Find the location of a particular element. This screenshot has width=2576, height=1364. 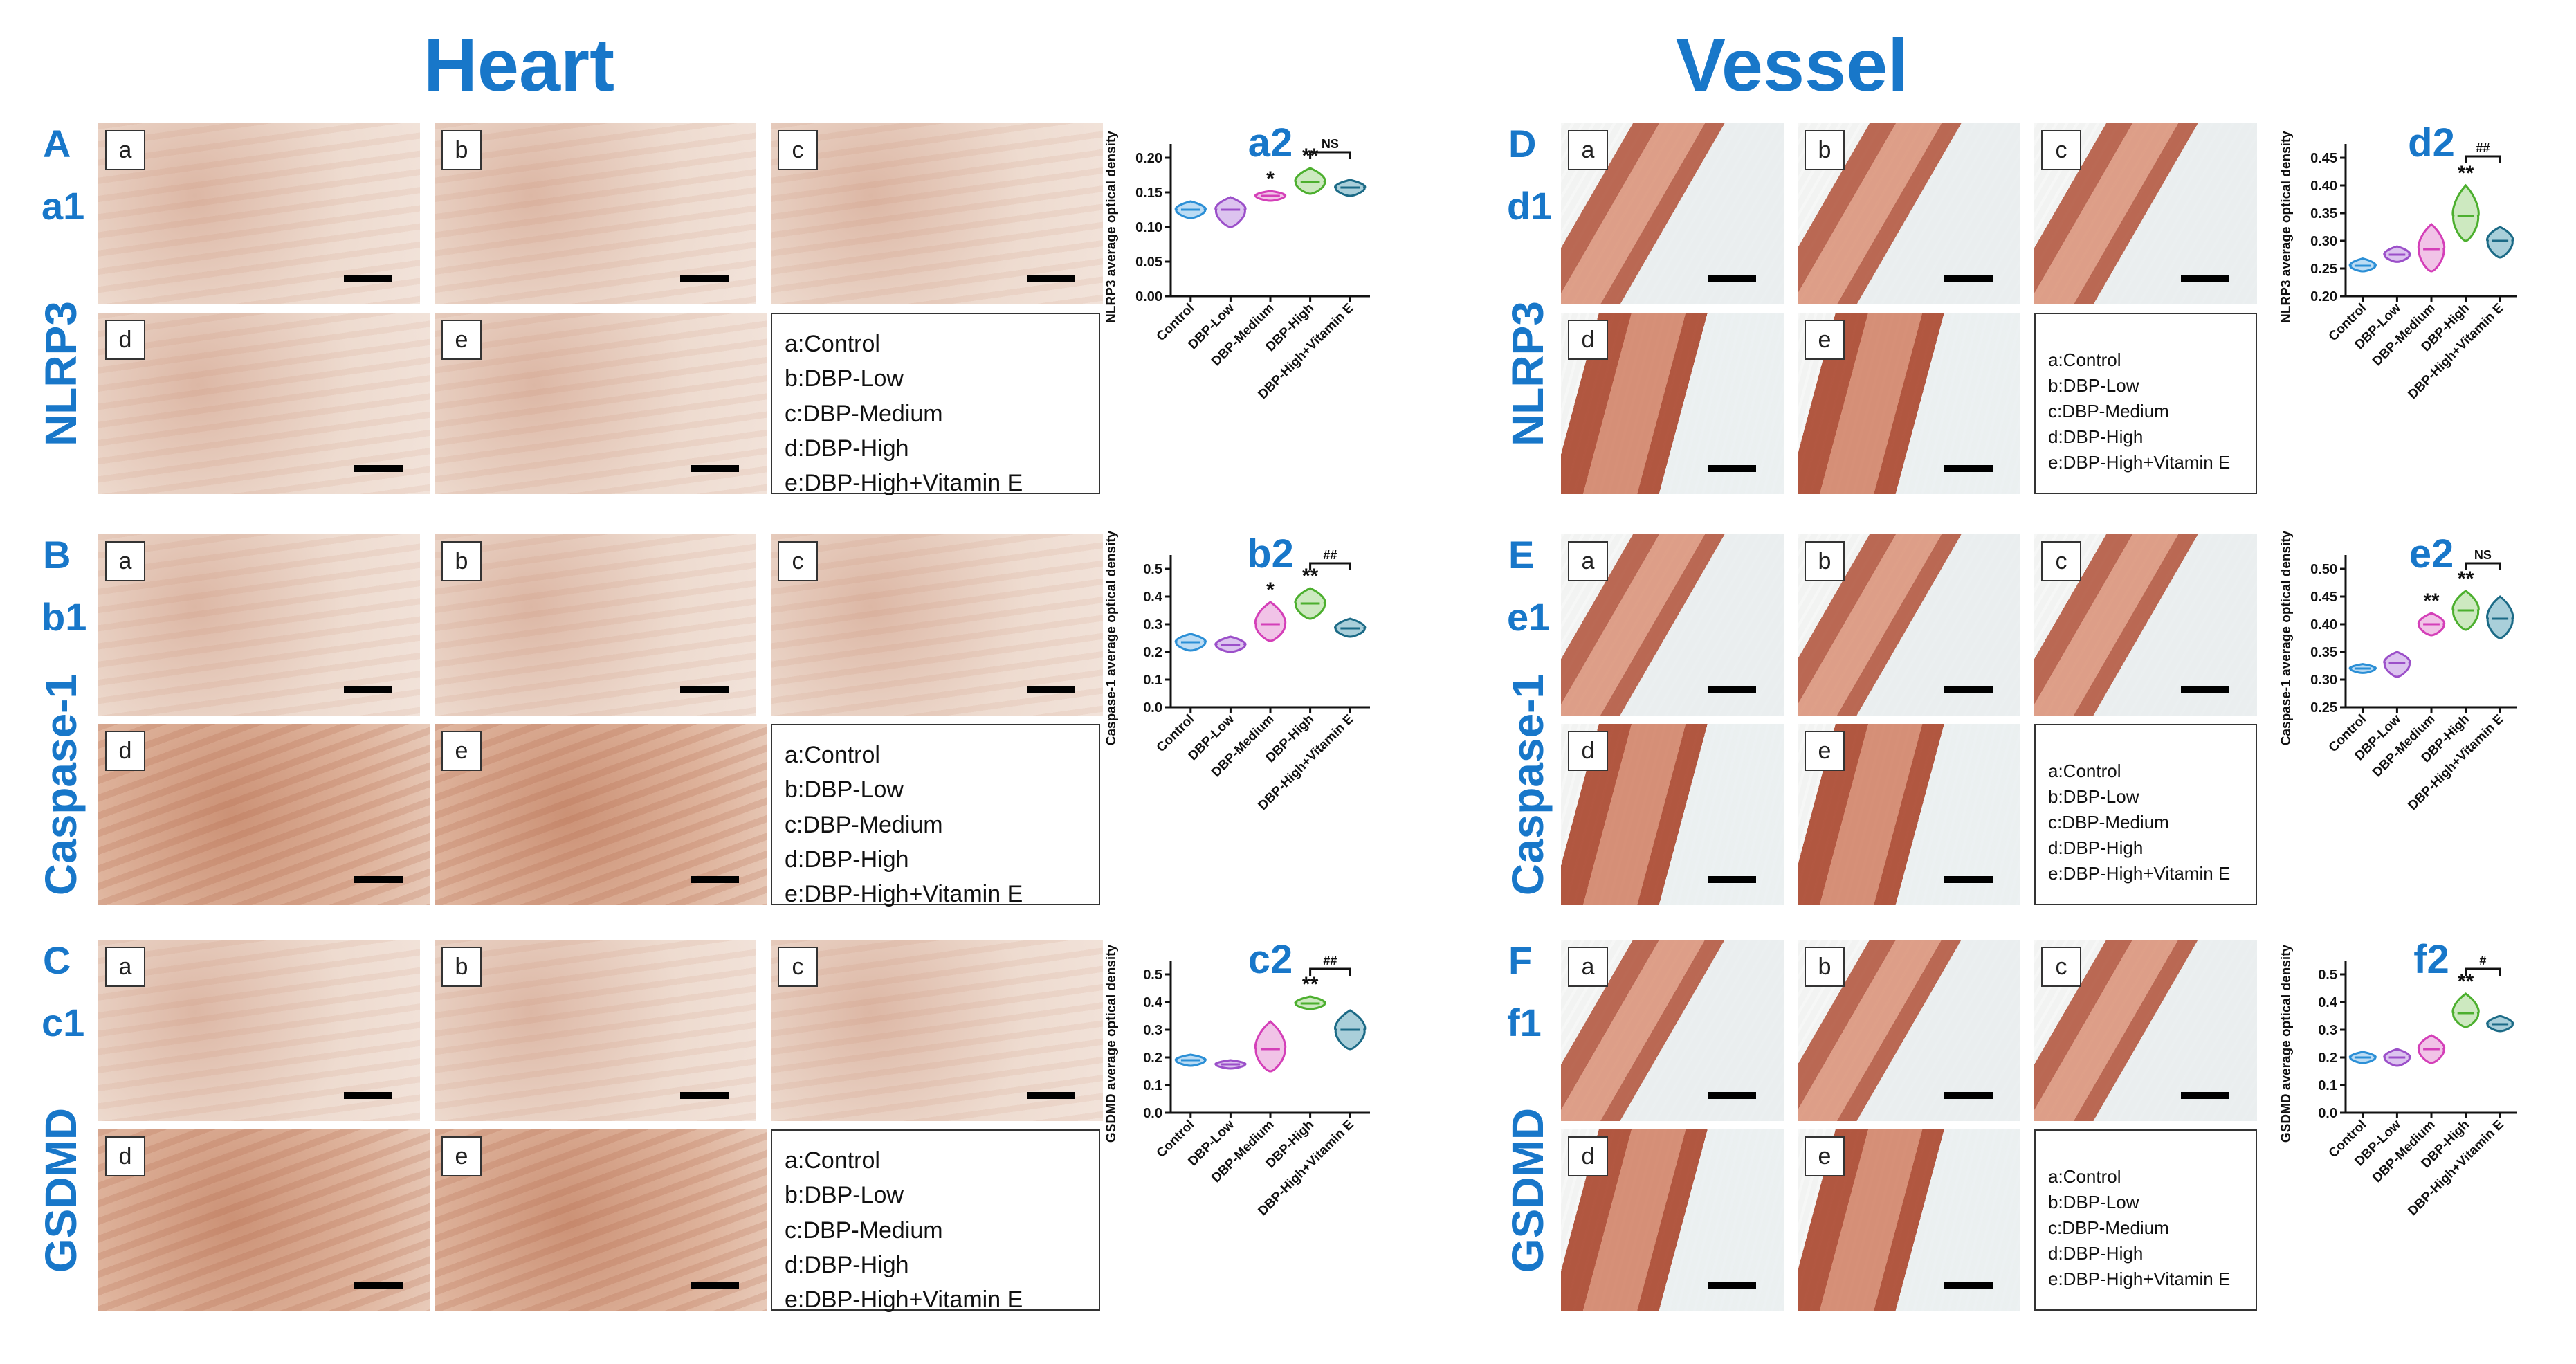

y-tick-label: 0.50 is located at coordinates (2324, 569).